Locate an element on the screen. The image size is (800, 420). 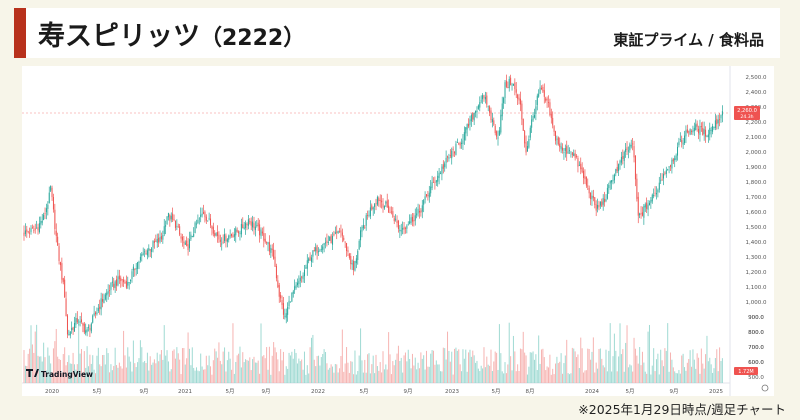
market-sector-label: 東証プライム / 食料品 is located at coordinates (688, 40).